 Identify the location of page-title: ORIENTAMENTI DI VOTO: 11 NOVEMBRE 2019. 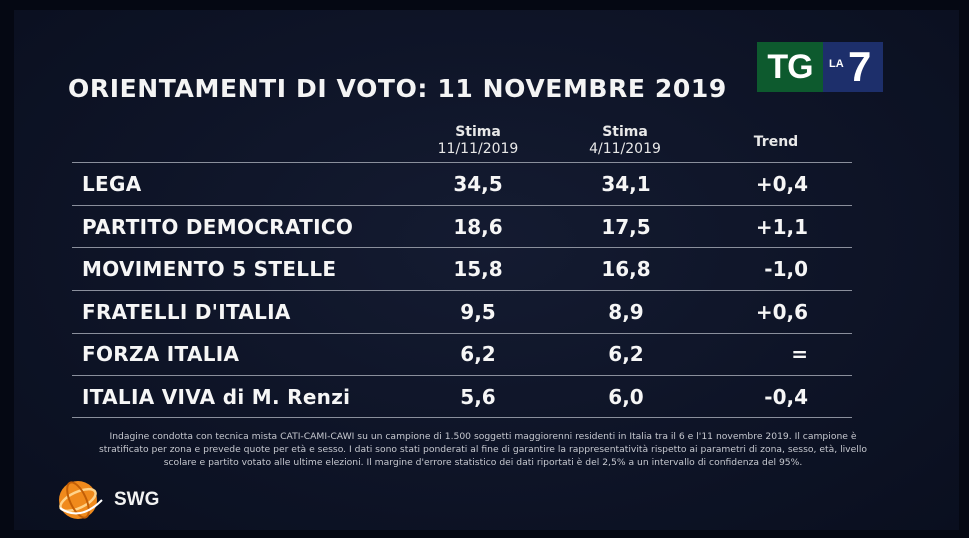
(397, 88).